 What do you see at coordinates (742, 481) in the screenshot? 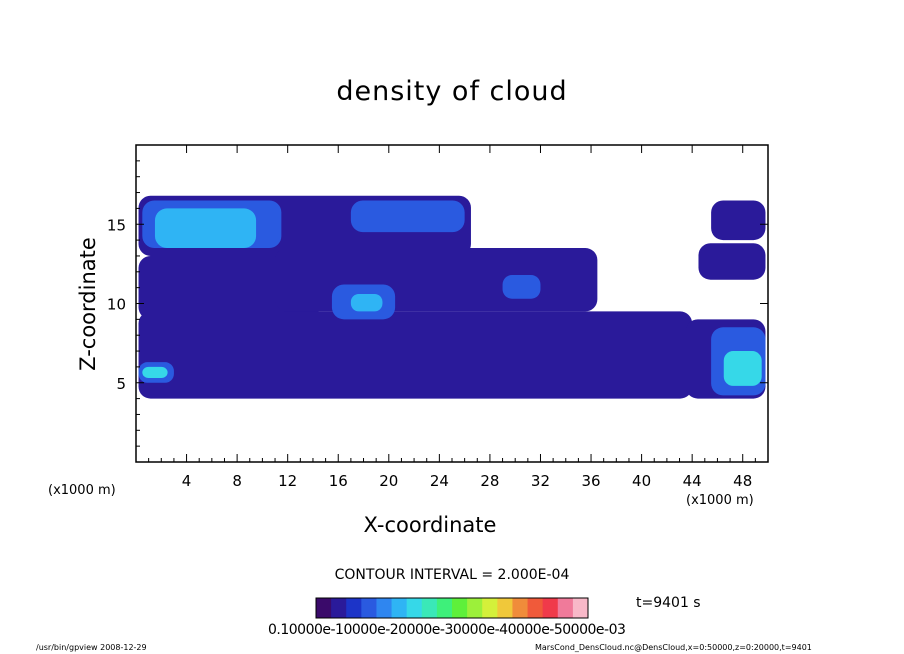
I see `x-tick-label-48: 48` at bounding box center [742, 481].